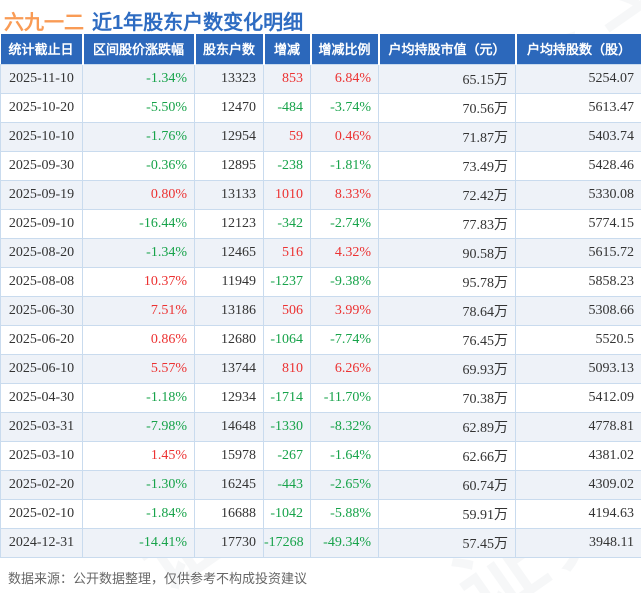 The height and width of the screenshot is (593, 641). I want to click on cell-holders: 14648, so click(229, 426).